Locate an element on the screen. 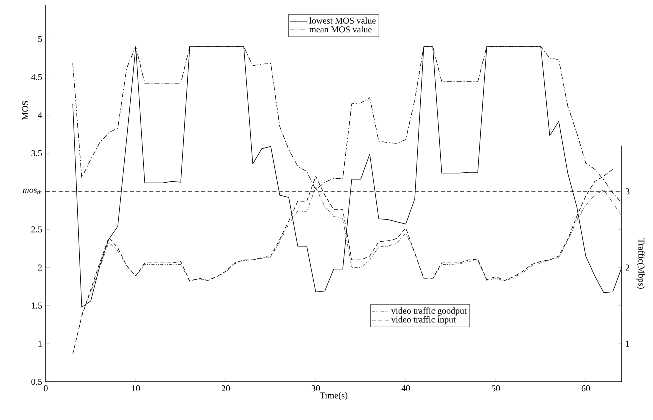  legend-label: video traffic goodput is located at coordinates (429, 312).